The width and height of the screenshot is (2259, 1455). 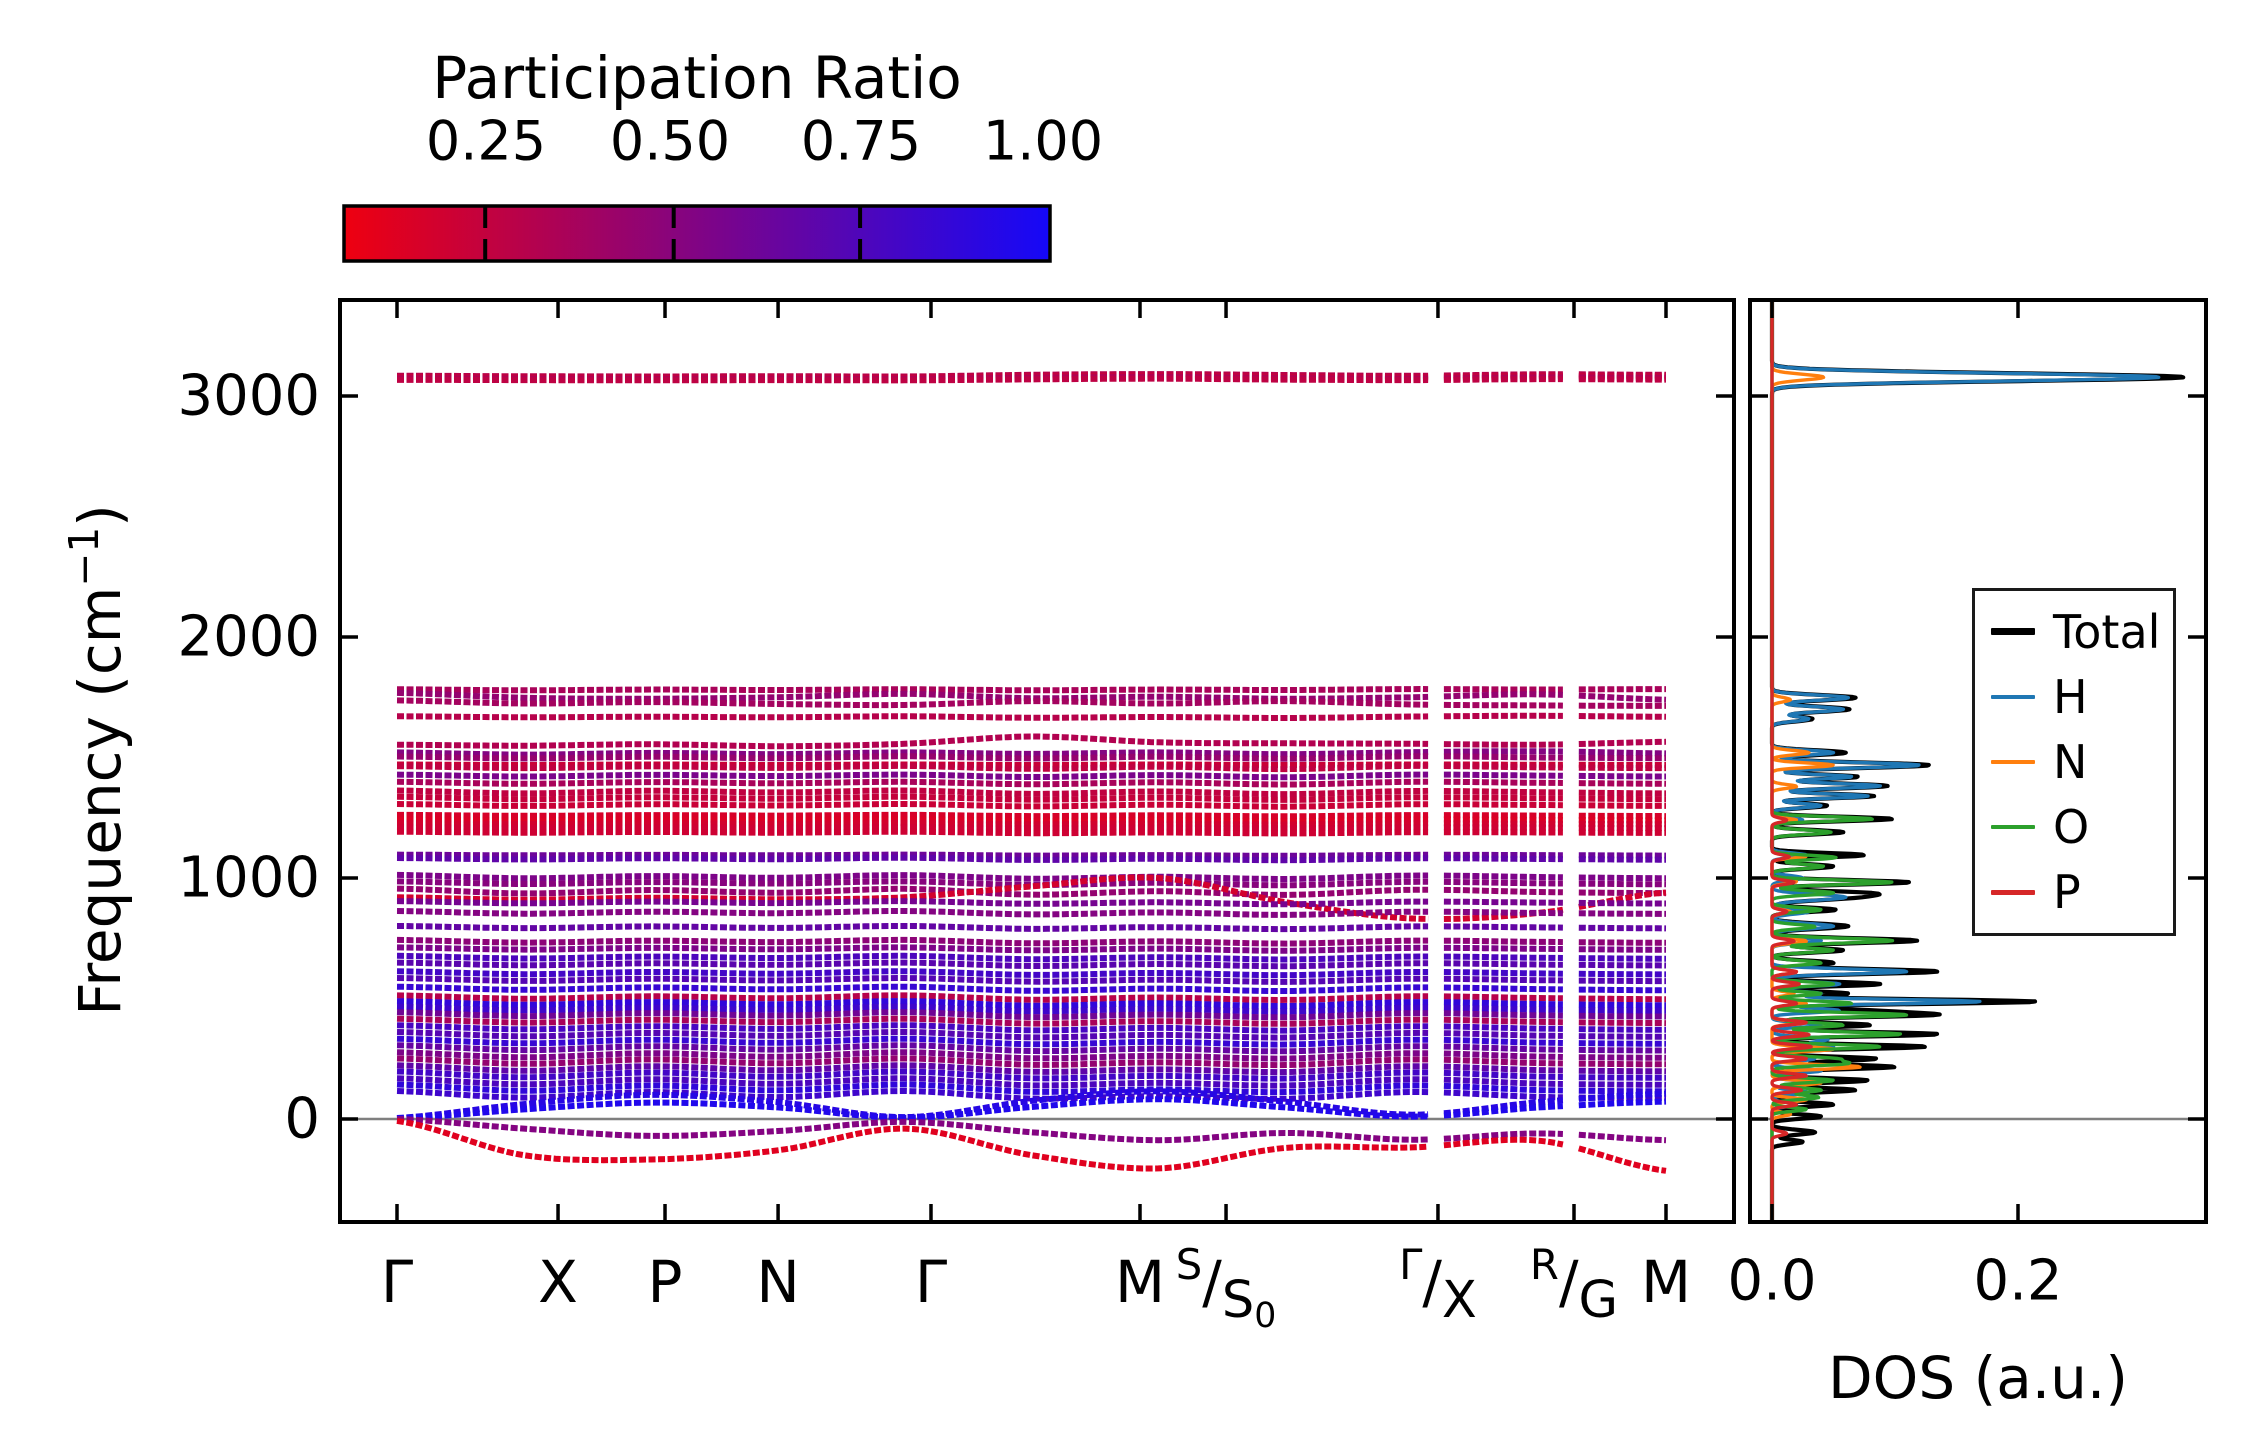 I want to click on colorbar-tick-label: 0.75, so click(x=861, y=141).